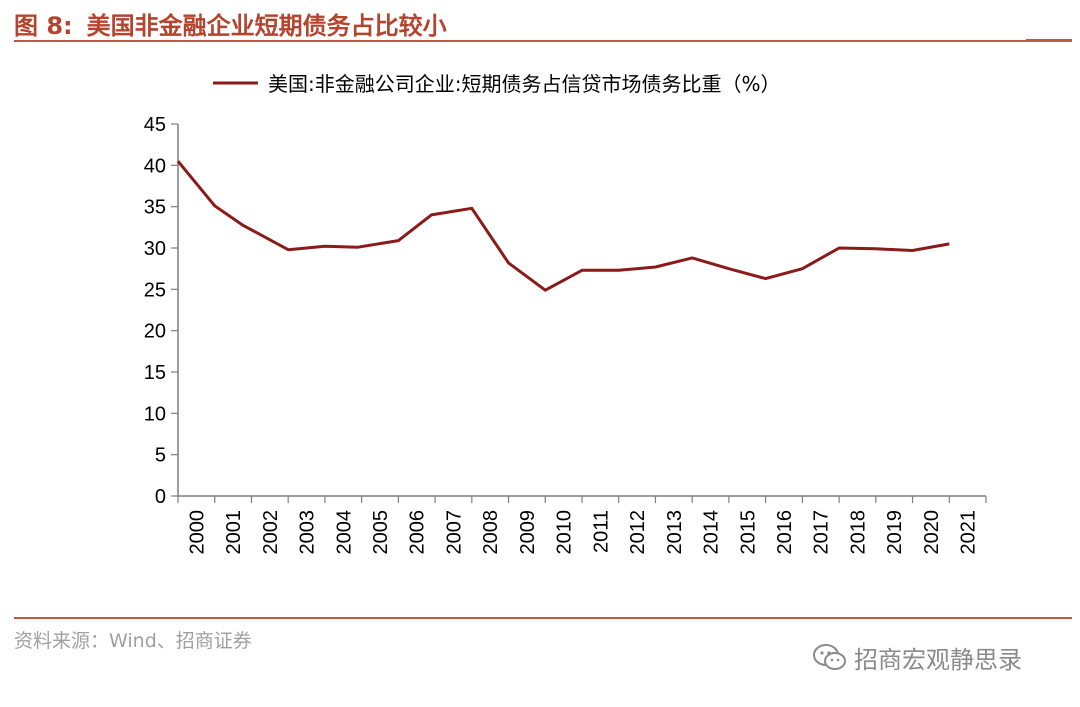 Image resolution: width=1080 pixels, height=707 pixels. I want to click on source-note: 资料来源：Wind、招商证券, so click(133, 641).